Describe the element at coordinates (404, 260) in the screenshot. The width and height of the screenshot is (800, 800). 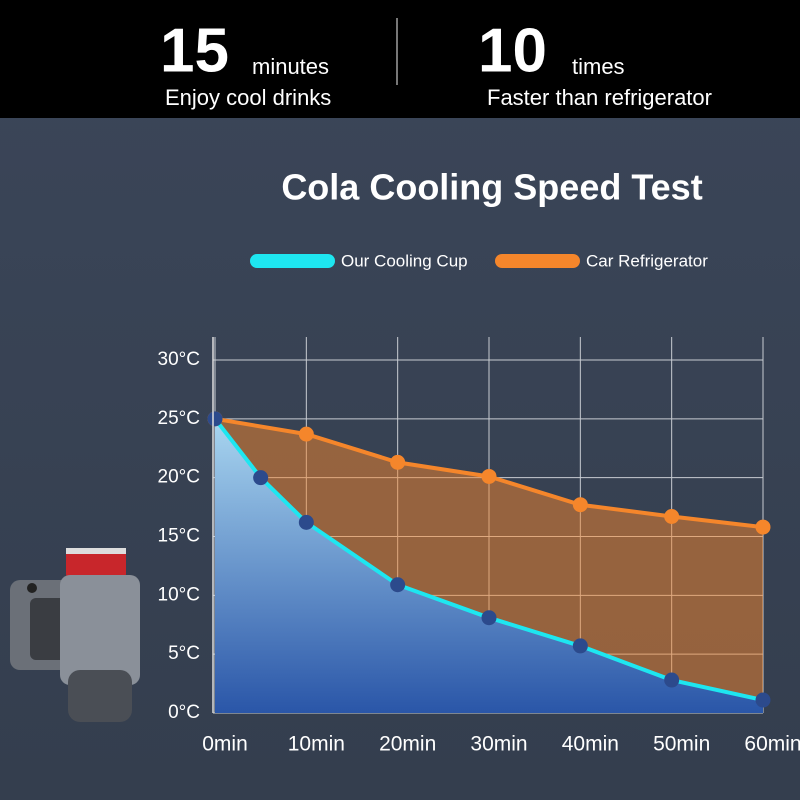
I see `legend-label: Our Cooling Cup` at that location.